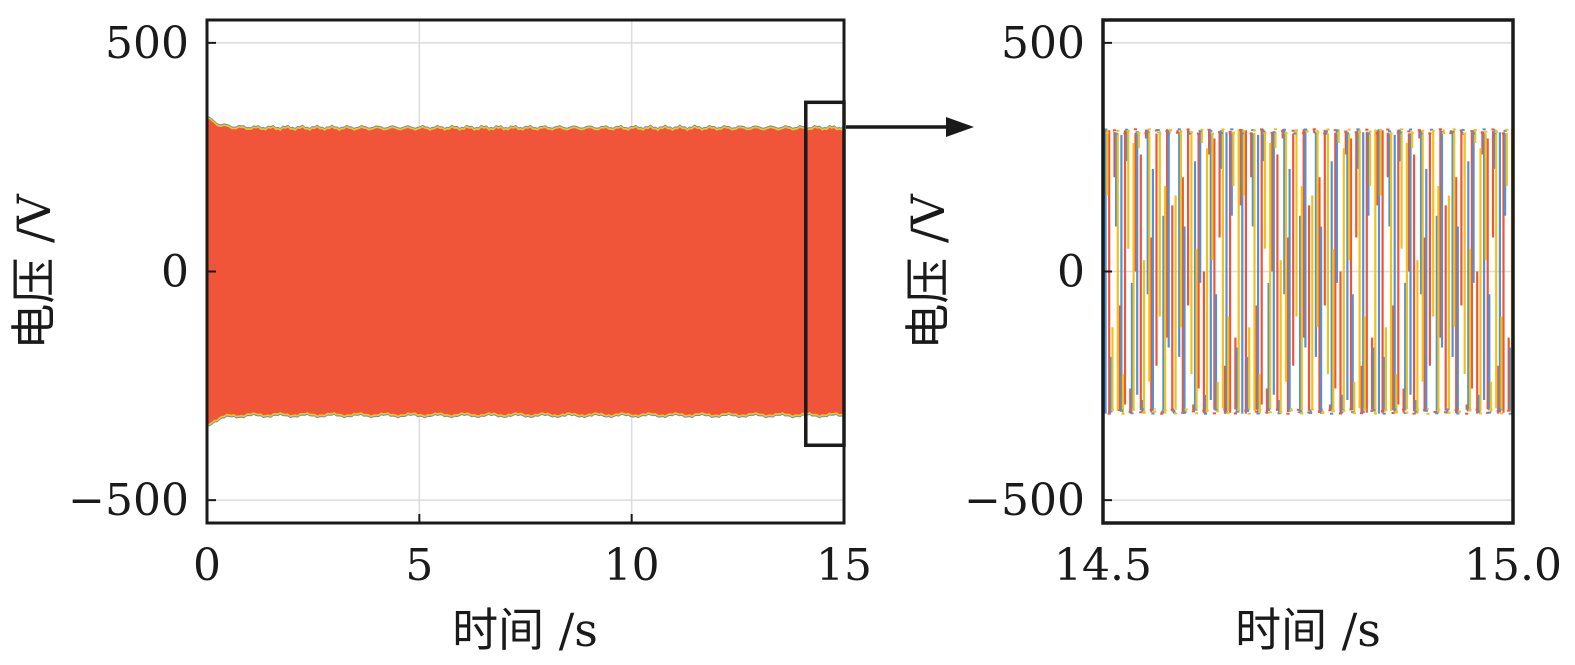 Image resolution: width=1575 pixels, height=665 pixels. I want to click on left-y-ticks: −500 0 500, so click(142, 272).